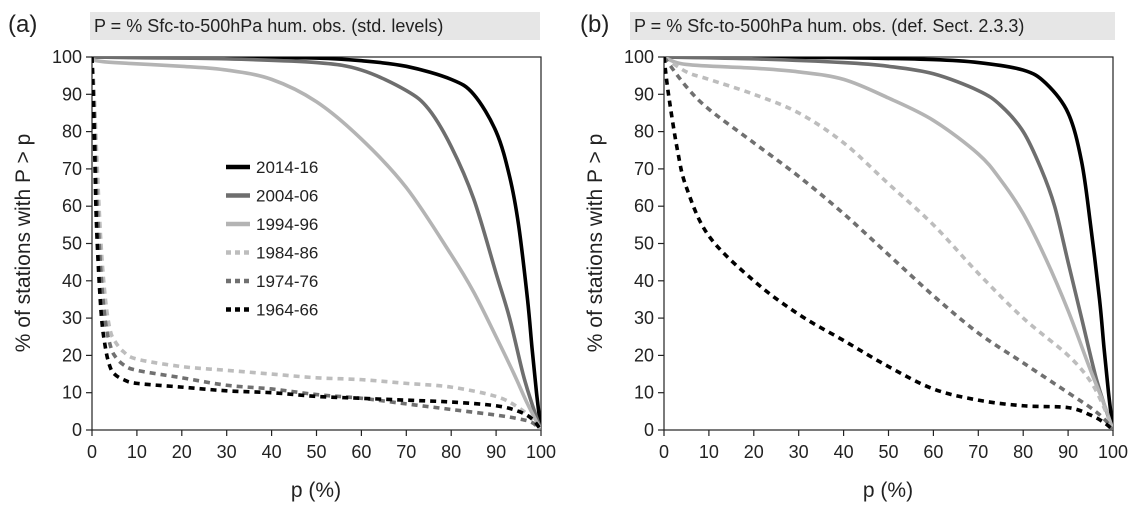  Describe the element at coordinates (664, 452) in the screenshot. I see `panel-b-x-tick-label: 0` at that location.